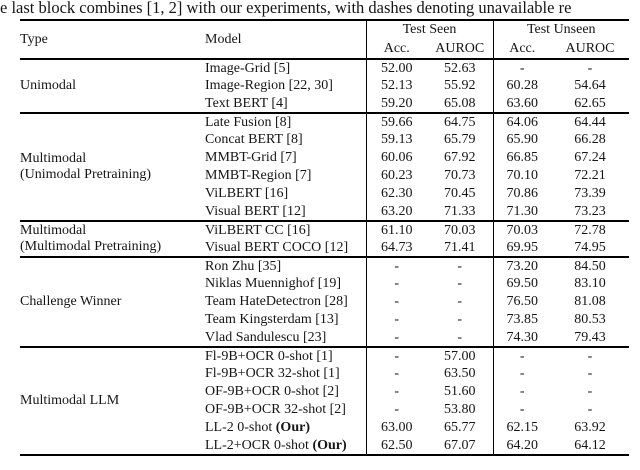  What do you see at coordinates (590, 157) in the screenshot?
I see `unseen-auroc-cell: 67.24` at bounding box center [590, 157].